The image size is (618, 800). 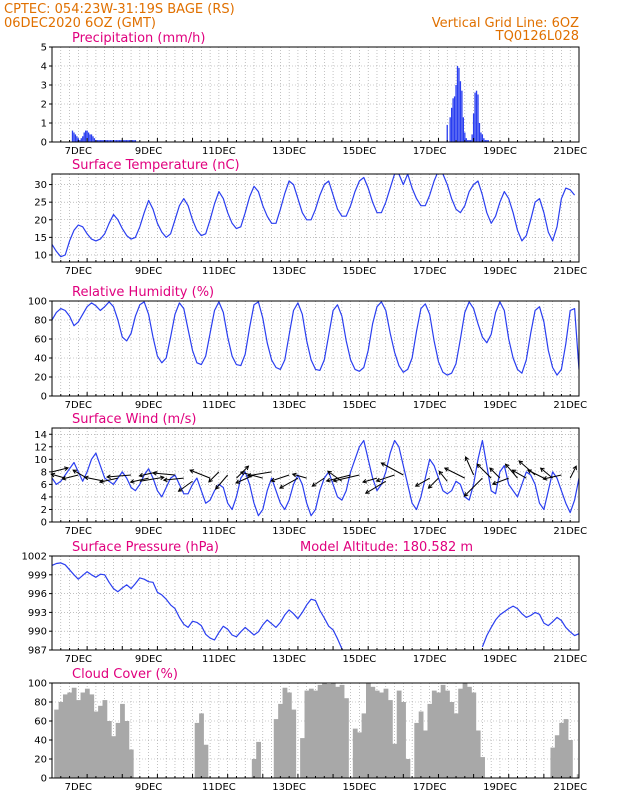 I want to click on y-tick-label: 80, so click(x=40, y=703).